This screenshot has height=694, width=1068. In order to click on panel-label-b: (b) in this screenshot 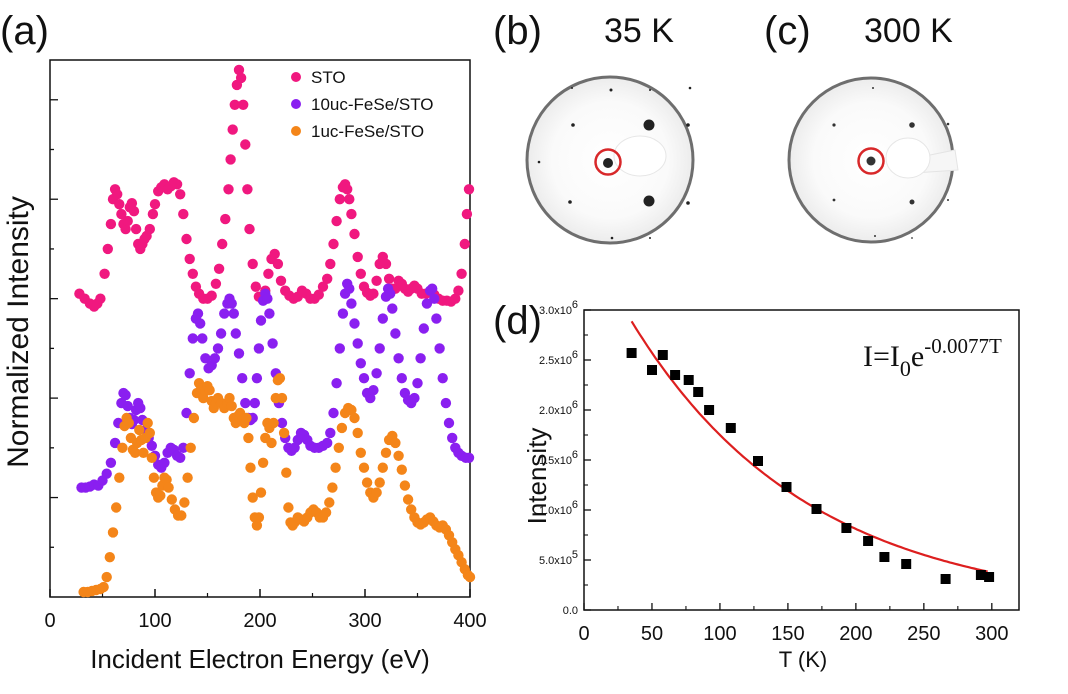, I will do `click(517, 31)`.